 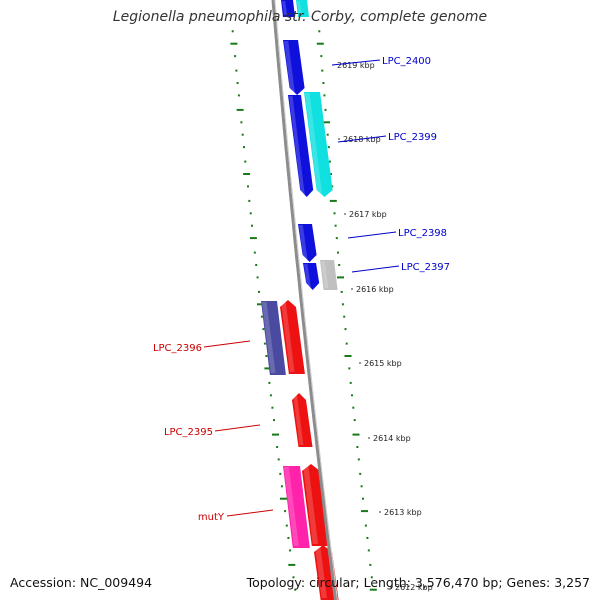 I want to click on gene-lpc_2399-a, so click(x=301, y=146).